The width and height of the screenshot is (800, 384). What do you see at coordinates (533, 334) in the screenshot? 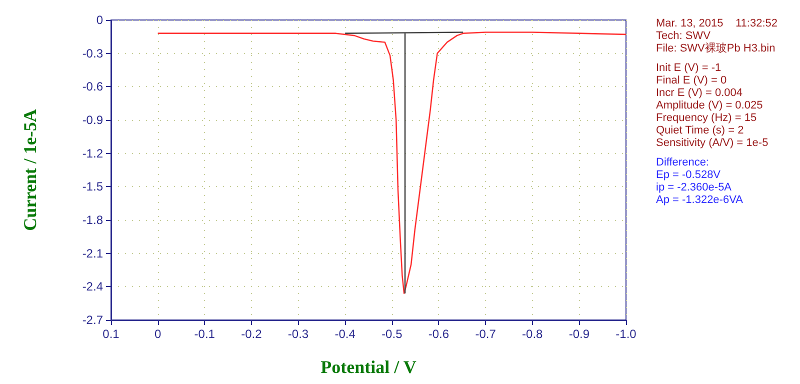
I see `x-tick-label: -0.8` at bounding box center [533, 334].